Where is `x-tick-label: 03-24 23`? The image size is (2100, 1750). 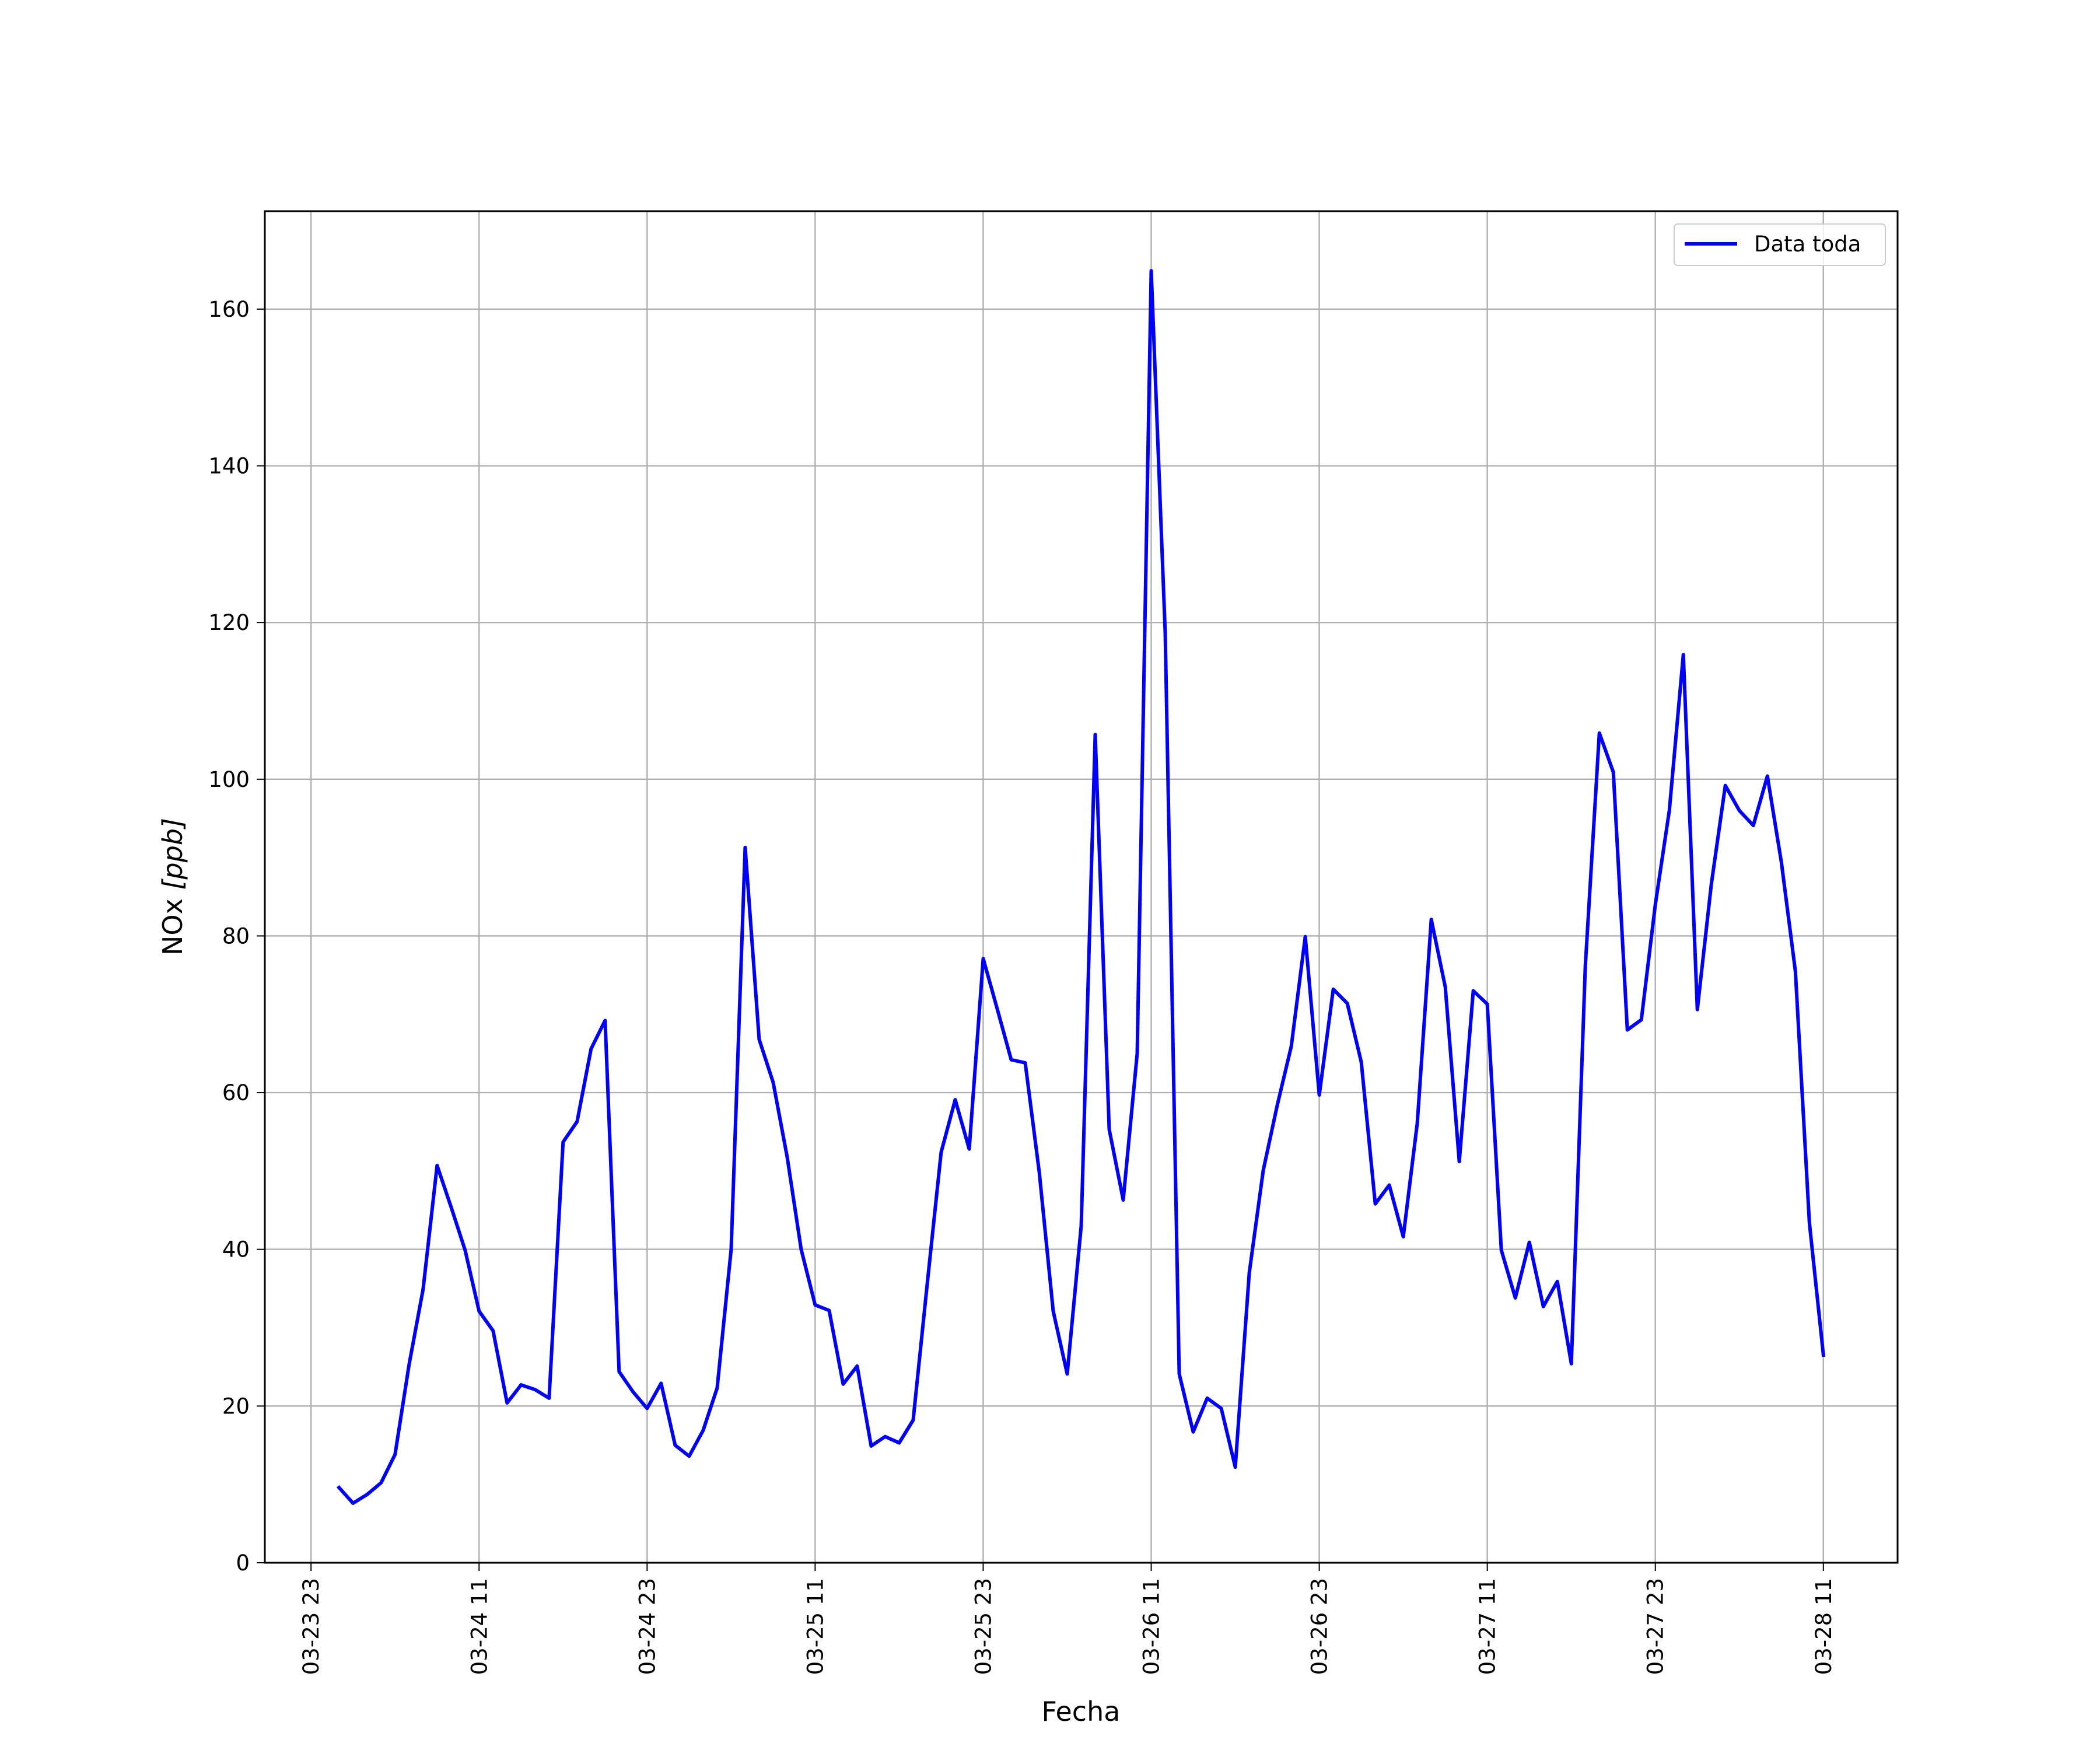
x-tick-label: 03-24 23 is located at coordinates (647, 1626).